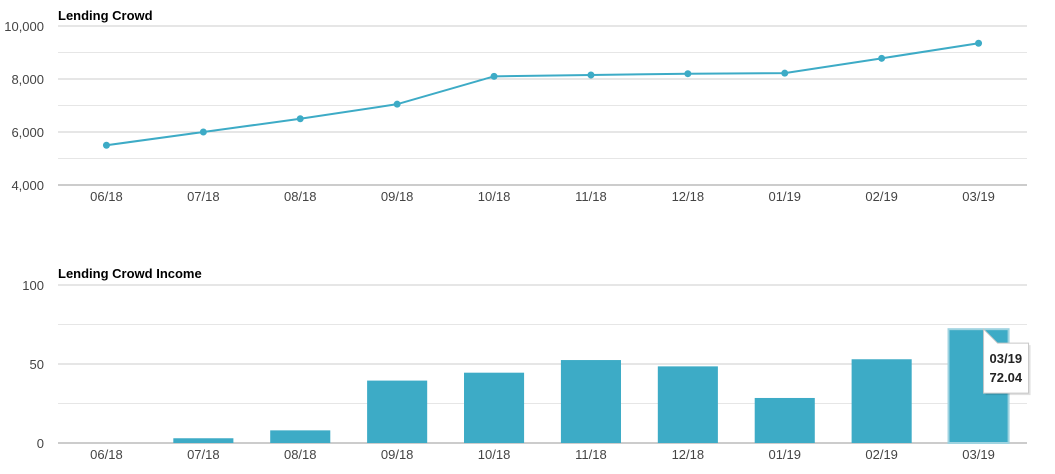 Image resolution: width=1055 pixels, height=474 pixels. What do you see at coordinates (1006, 377) in the screenshot?
I see `tooltip-value: 72.04` at bounding box center [1006, 377].